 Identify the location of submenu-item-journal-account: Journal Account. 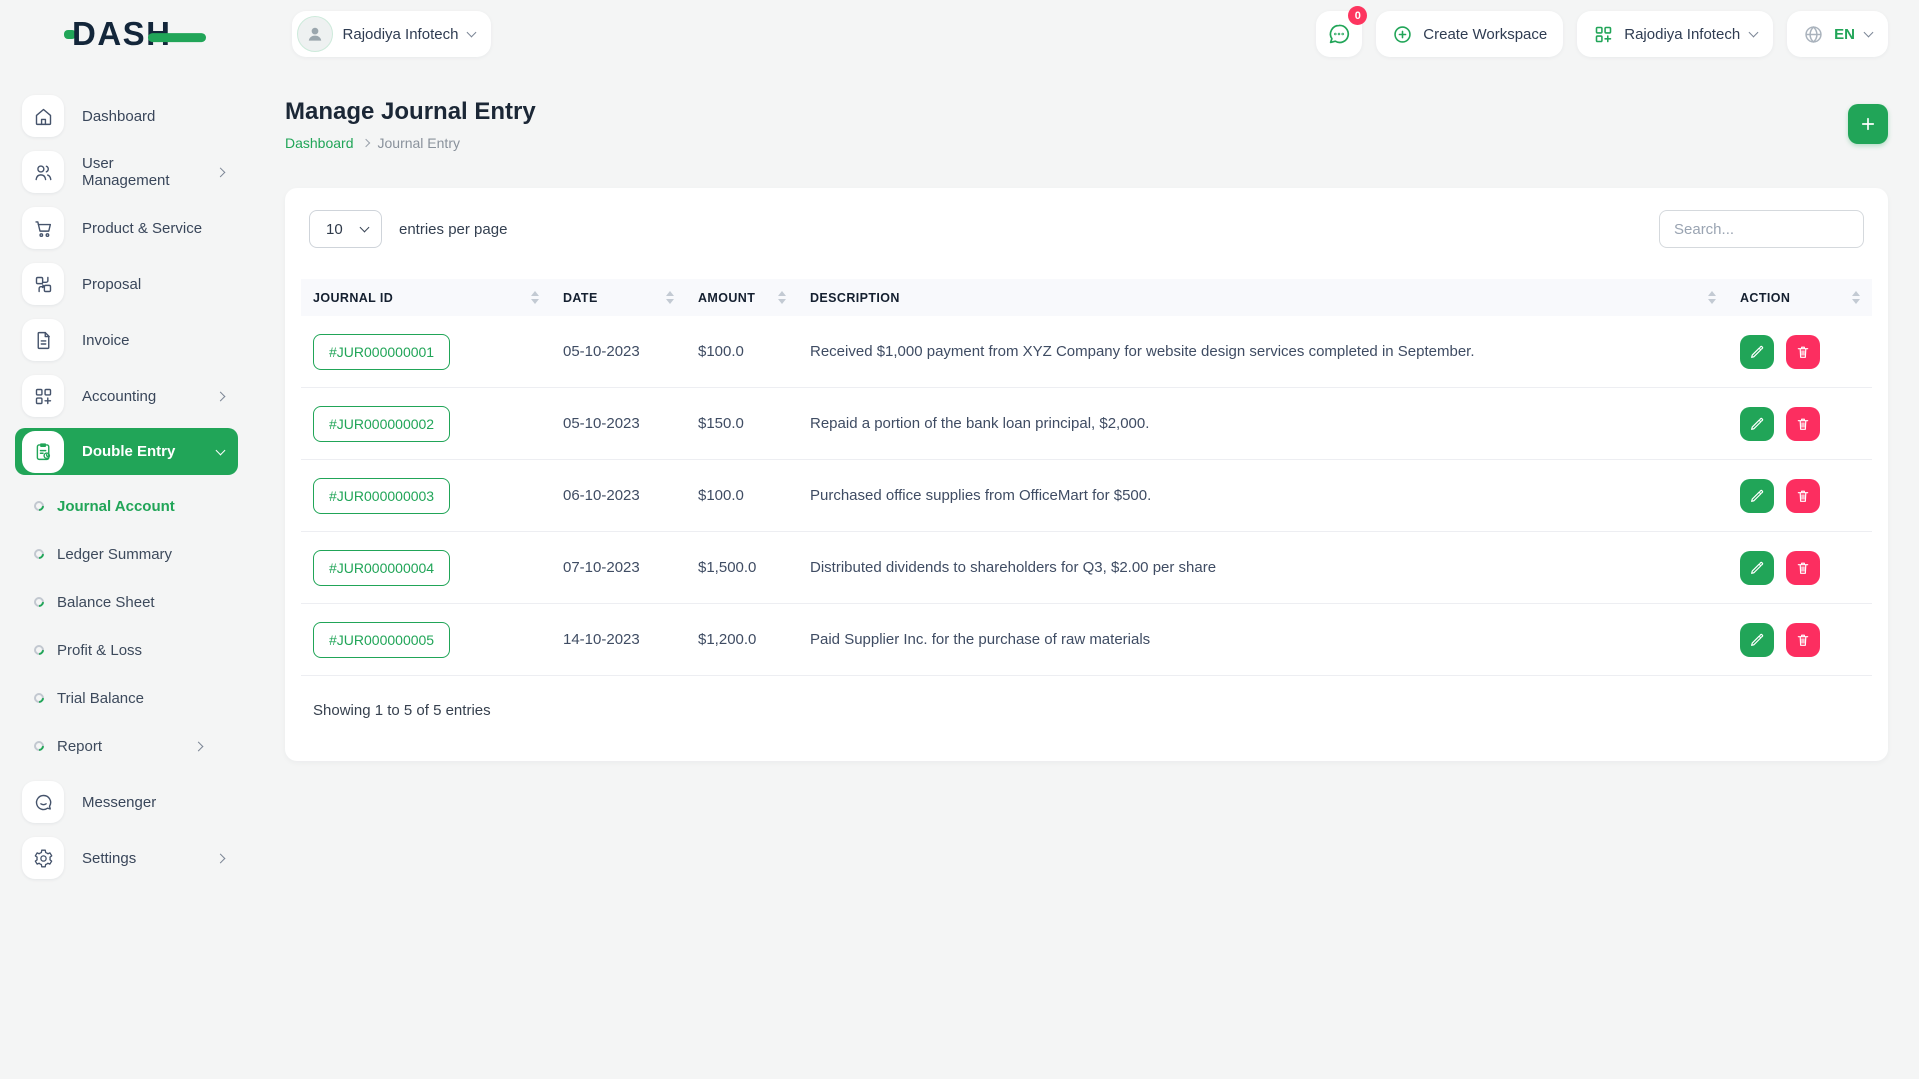
(130, 506).